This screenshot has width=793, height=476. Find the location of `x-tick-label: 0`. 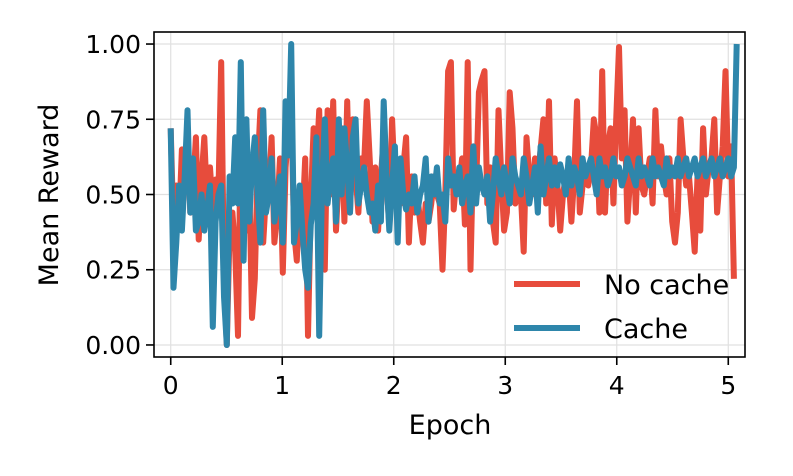

x-tick-label: 0 is located at coordinates (171, 385).